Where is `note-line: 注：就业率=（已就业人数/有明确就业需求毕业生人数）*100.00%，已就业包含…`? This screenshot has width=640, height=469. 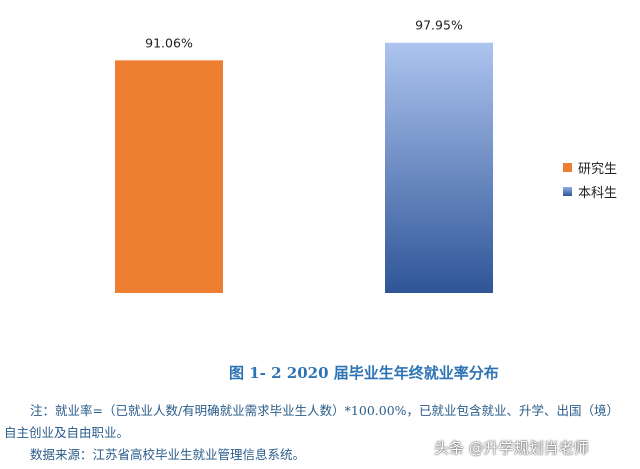 note-line: 注：就业率=（已就业人数/有明确就业需求毕业生人数）*100.00%，已就业包含… is located at coordinates (325, 410).